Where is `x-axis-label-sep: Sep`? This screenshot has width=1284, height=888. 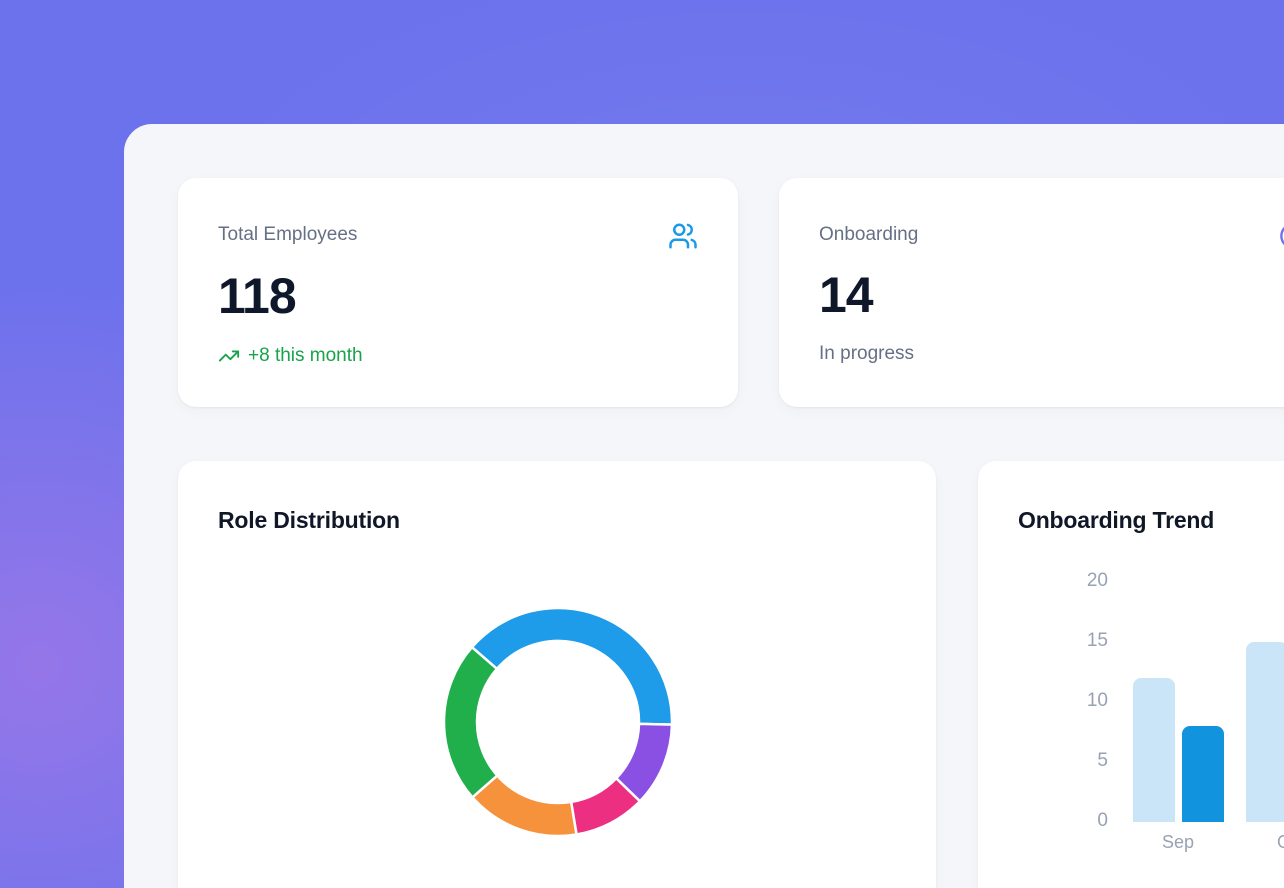
x-axis-label-sep: Sep is located at coordinates (1178, 842).